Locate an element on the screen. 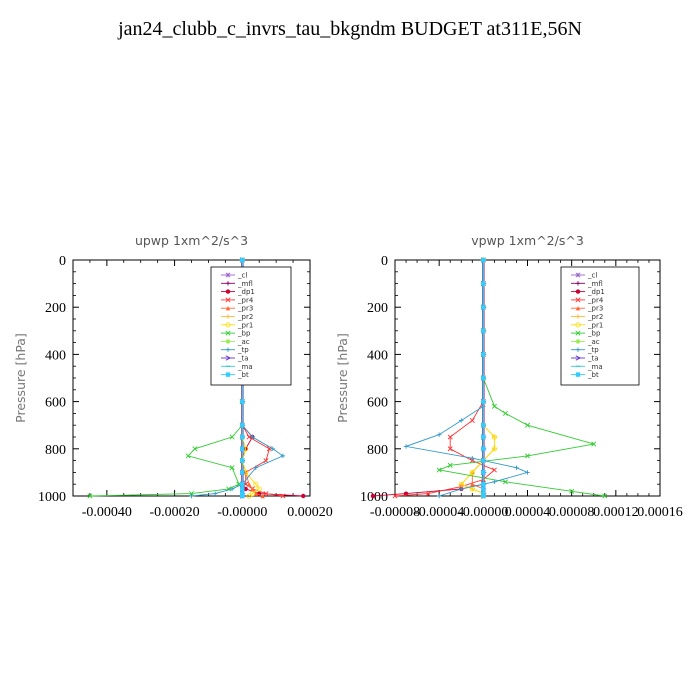  legend-label: _pr2 is located at coordinates (595, 317).